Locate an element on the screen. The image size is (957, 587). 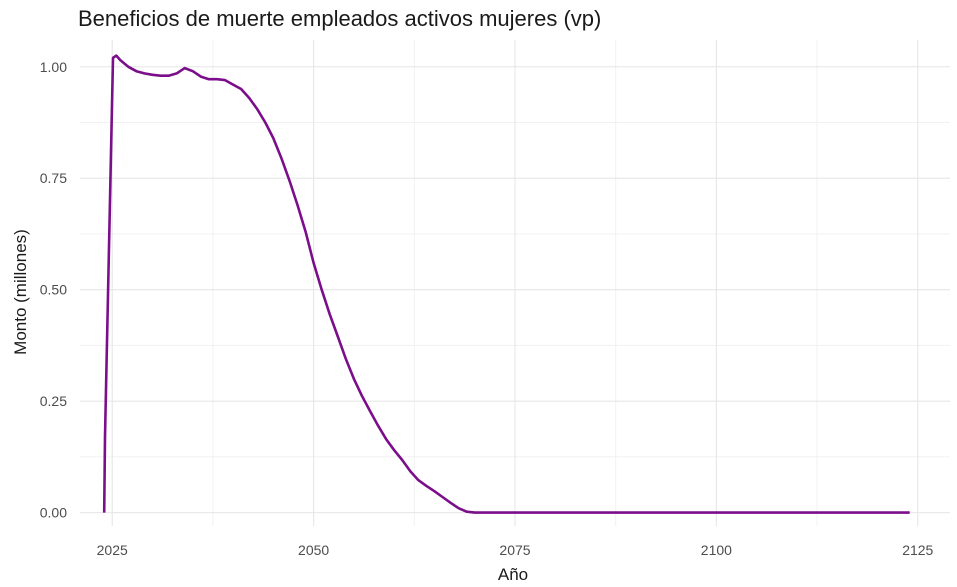
y-axis-tick-labels: 0.00 0.25 0.50 0.75 1.00 is located at coordinates (53, 290).